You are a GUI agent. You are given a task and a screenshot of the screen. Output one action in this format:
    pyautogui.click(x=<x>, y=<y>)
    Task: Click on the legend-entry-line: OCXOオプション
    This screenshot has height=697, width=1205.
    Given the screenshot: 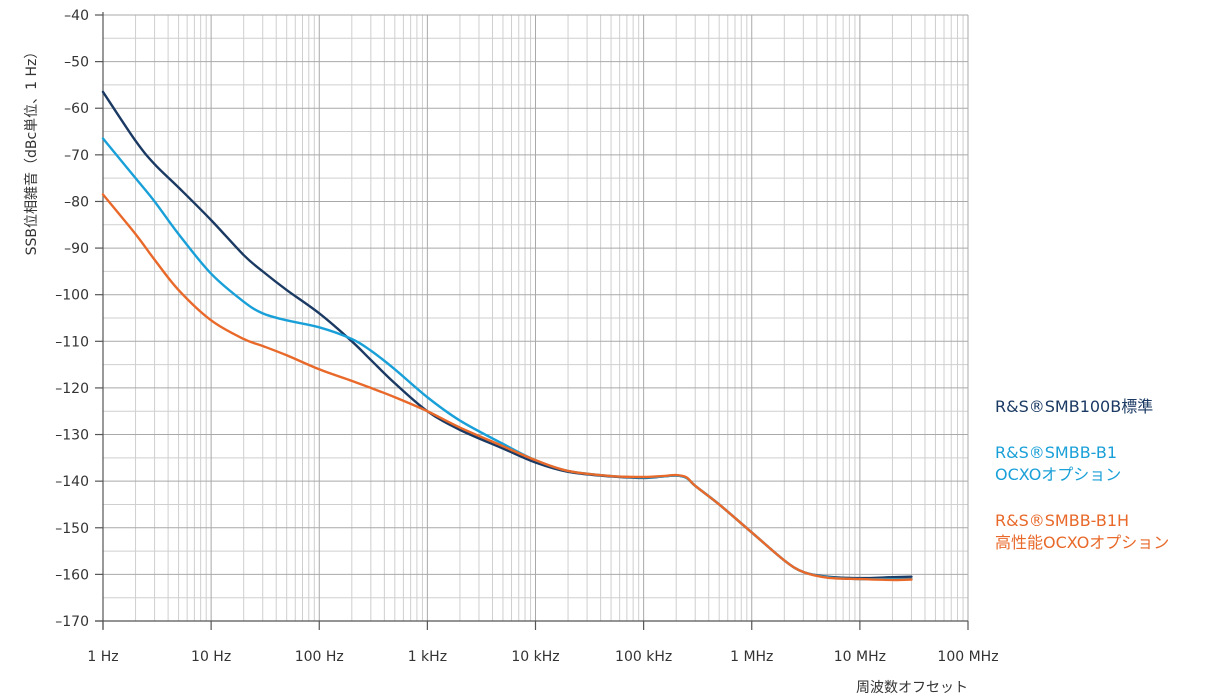 What is the action you would take?
    pyautogui.click(x=1058, y=474)
    